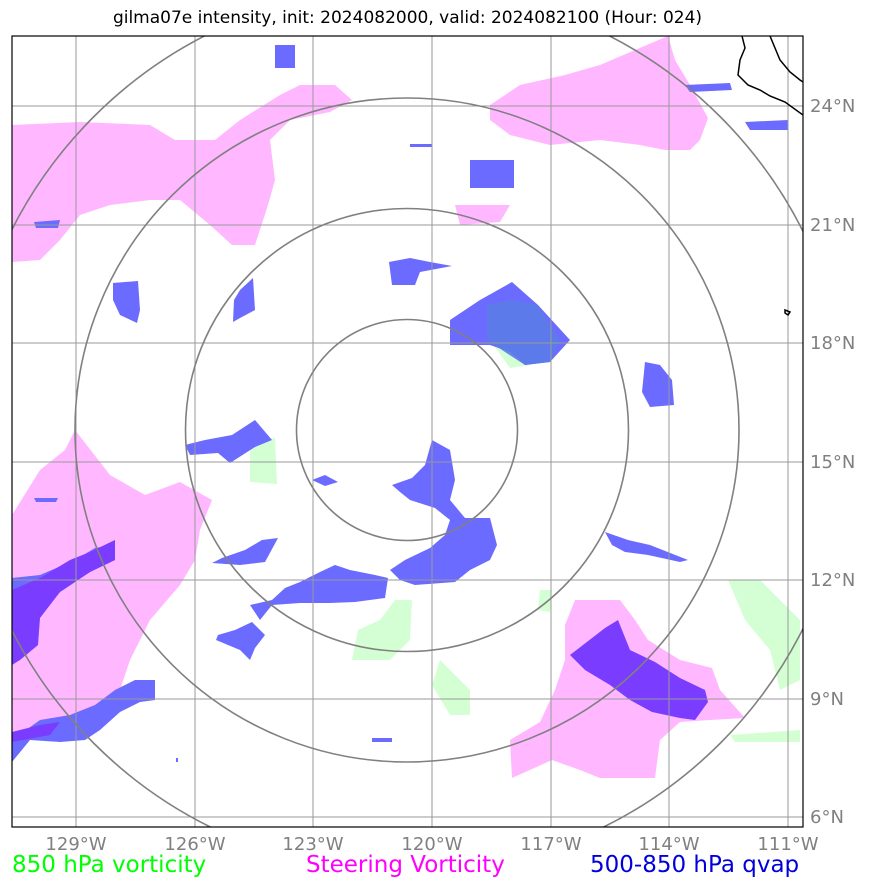  I want to click on coastline, so click(770, 176).